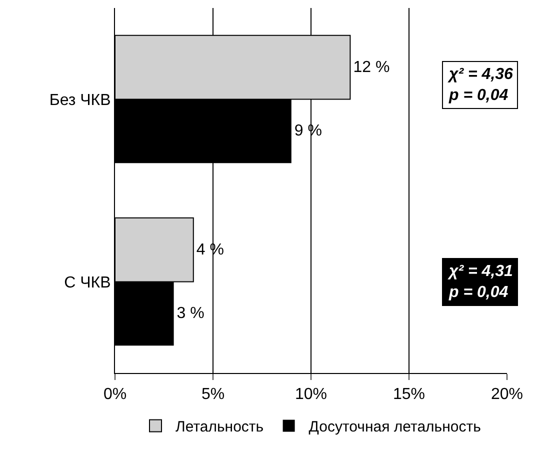 Image resolution: width=552 pixels, height=450 pixels. I want to click on data-label: 3 %, so click(190, 313).